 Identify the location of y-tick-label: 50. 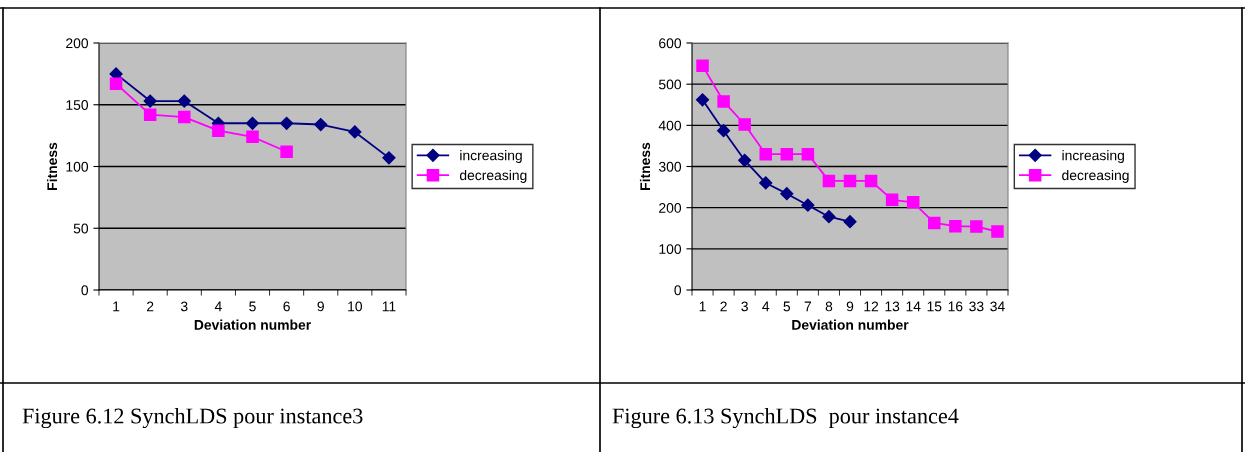
(81, 228).